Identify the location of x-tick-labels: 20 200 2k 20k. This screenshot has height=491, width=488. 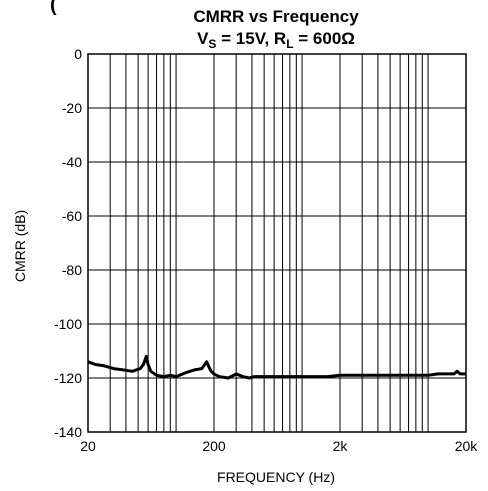
(279, 446).